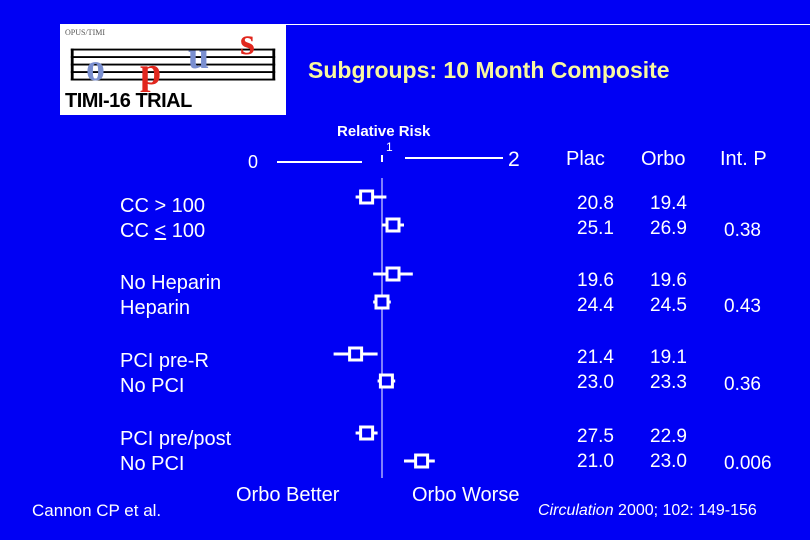  What do you see at coordinates (435, 24) in the screenshot?
I see `header-rule` at bounding box center [435, 24].